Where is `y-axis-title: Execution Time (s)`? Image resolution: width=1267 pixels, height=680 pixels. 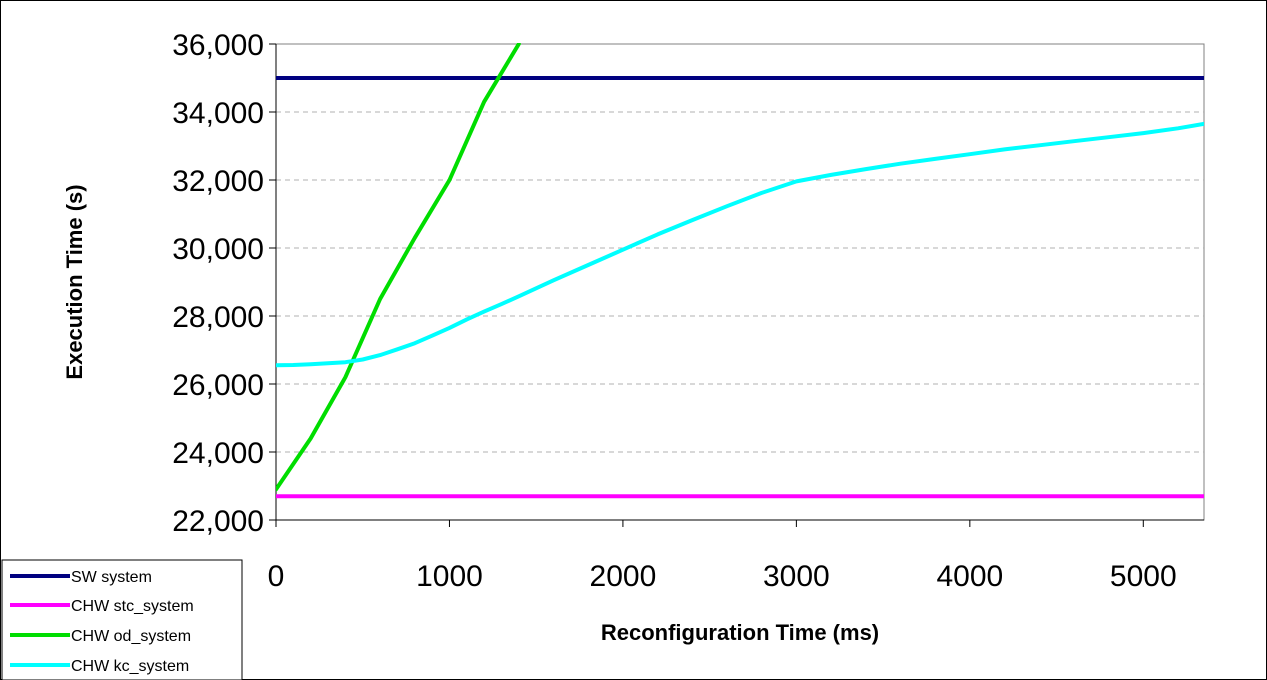 y-axis-title: Execution Time (s) is located at coordinates (74, 281).